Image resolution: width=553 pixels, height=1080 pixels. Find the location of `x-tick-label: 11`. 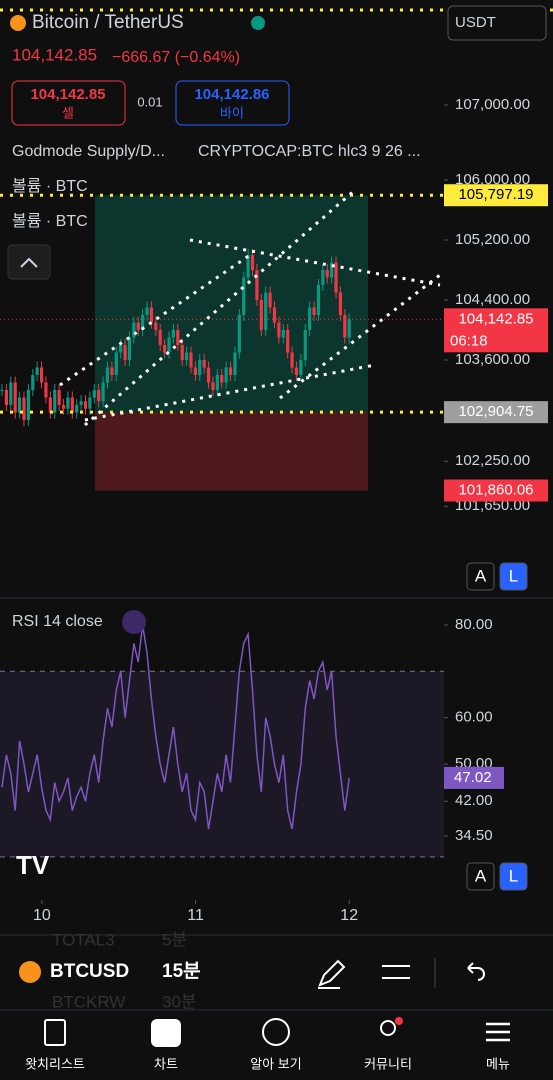

x-tick-label: 11 is located at coordinates (195, 915).